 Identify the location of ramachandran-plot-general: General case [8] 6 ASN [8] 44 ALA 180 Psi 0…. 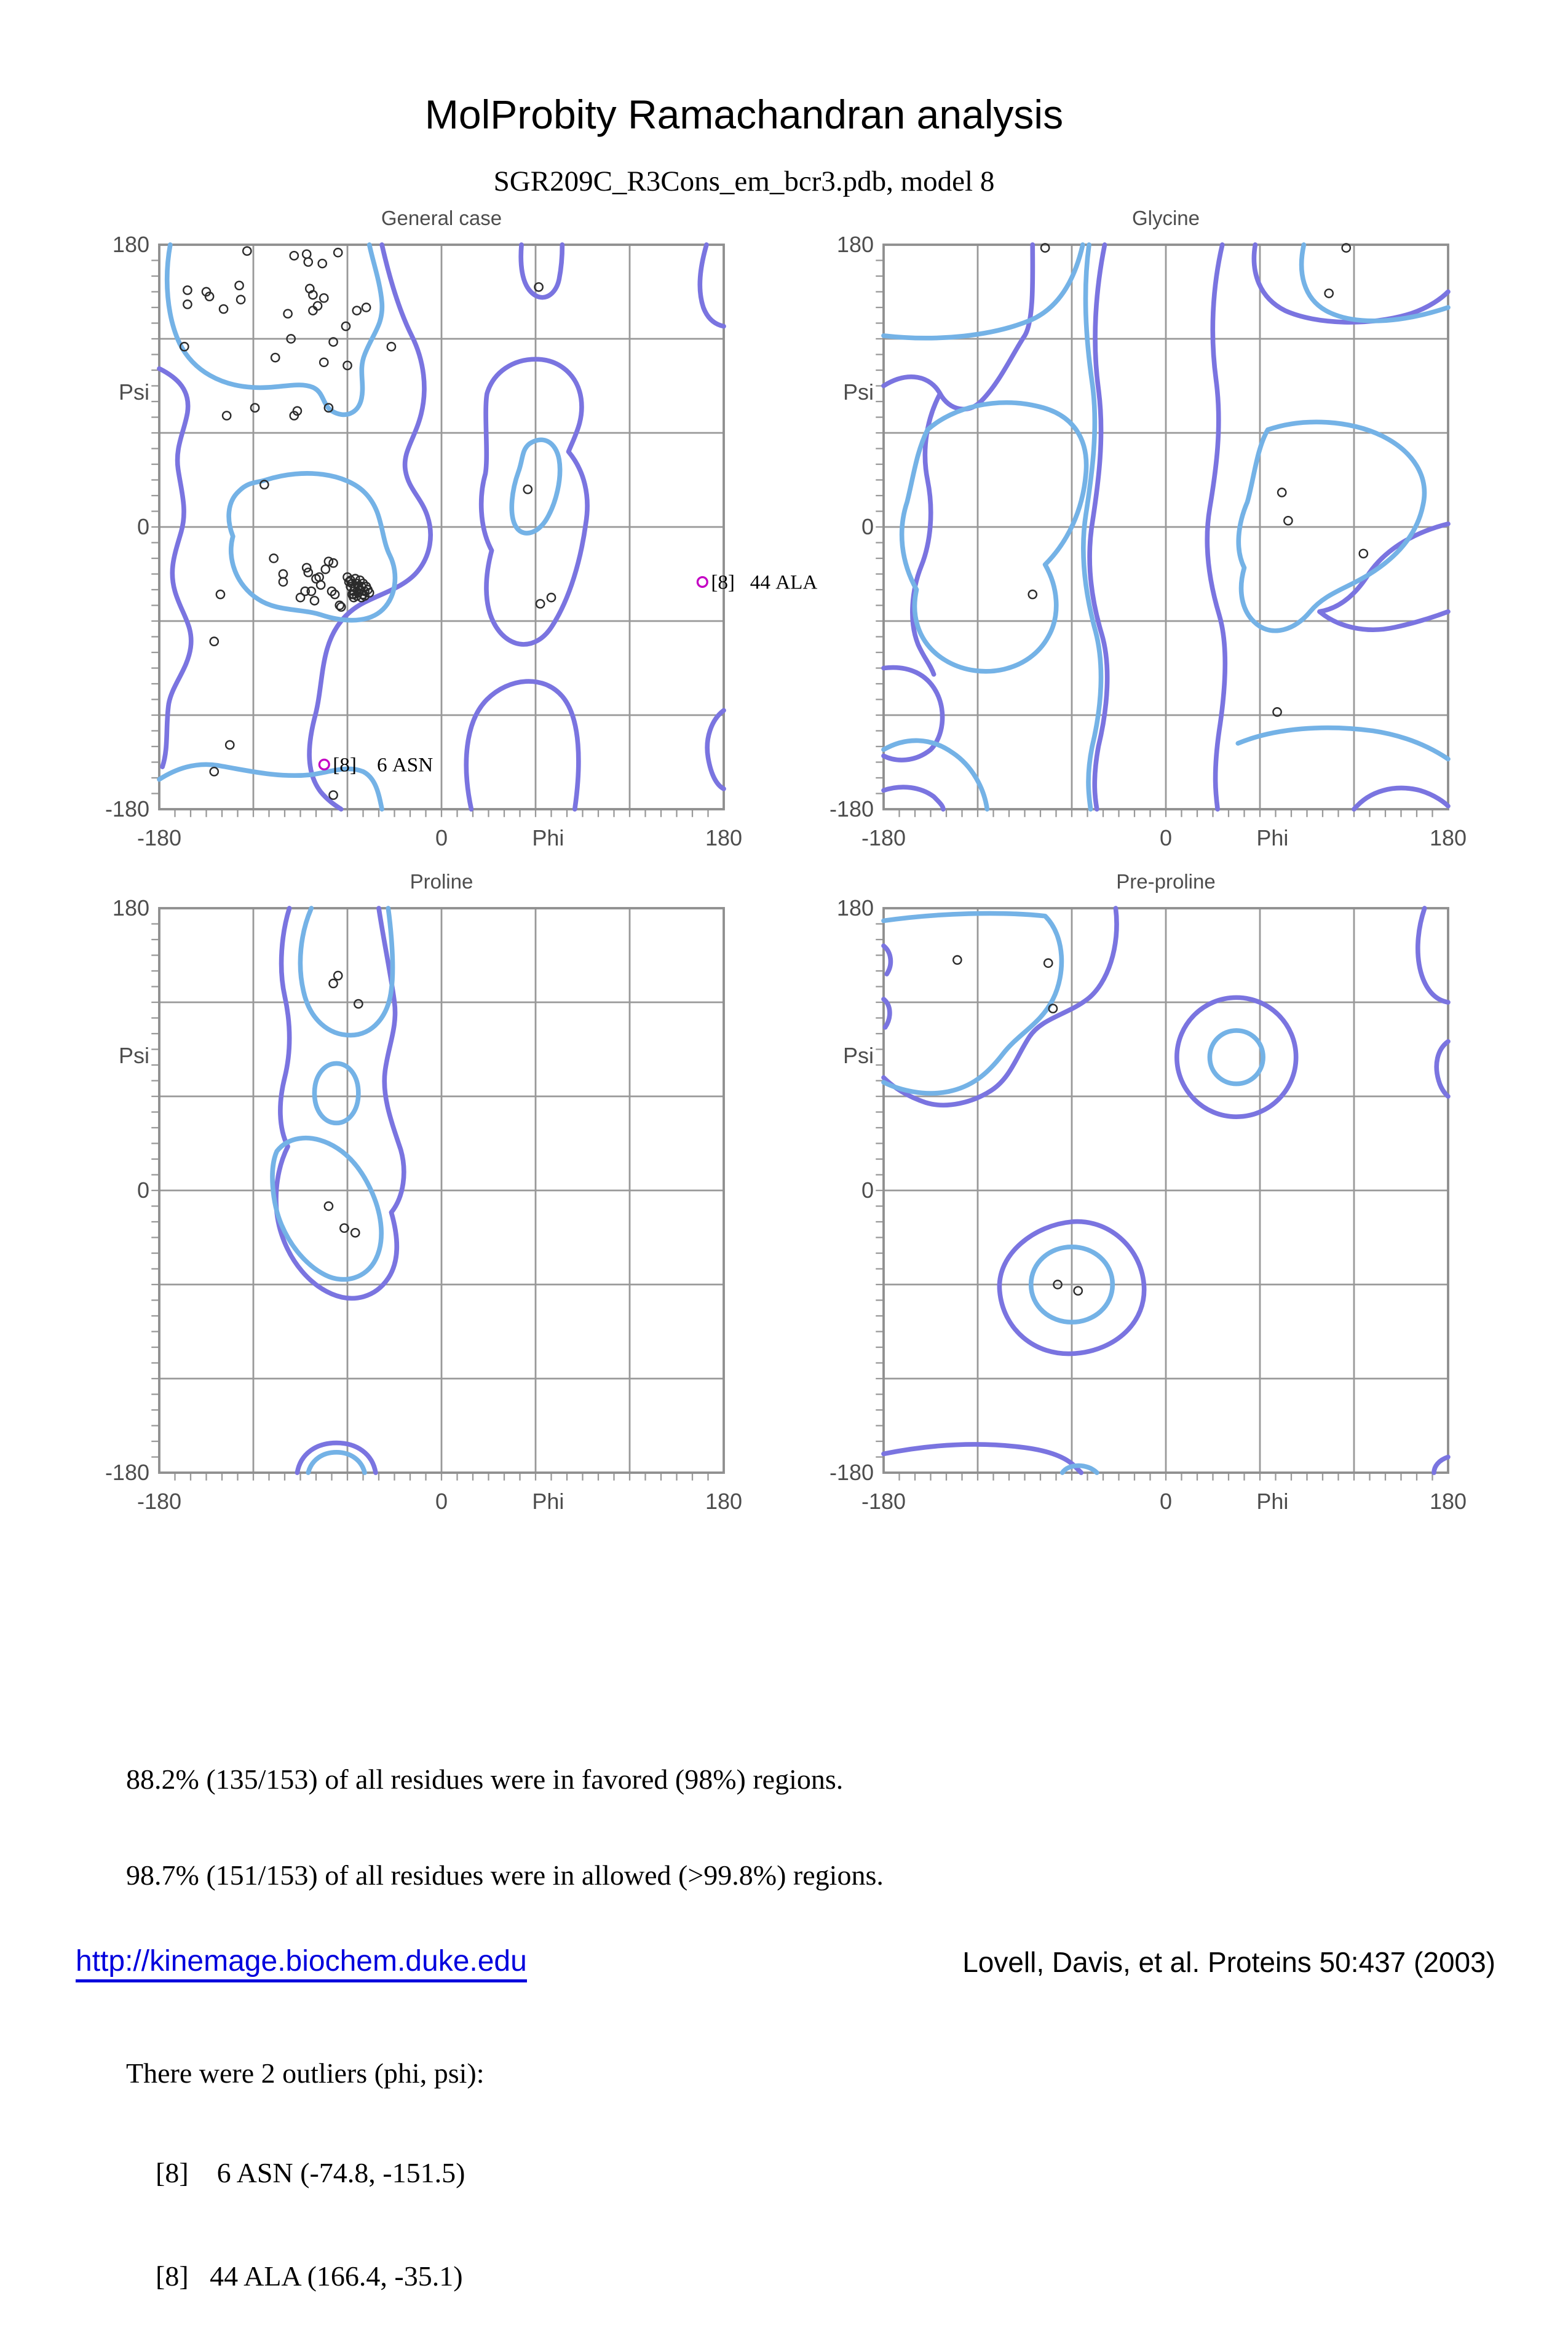
(461, 528).